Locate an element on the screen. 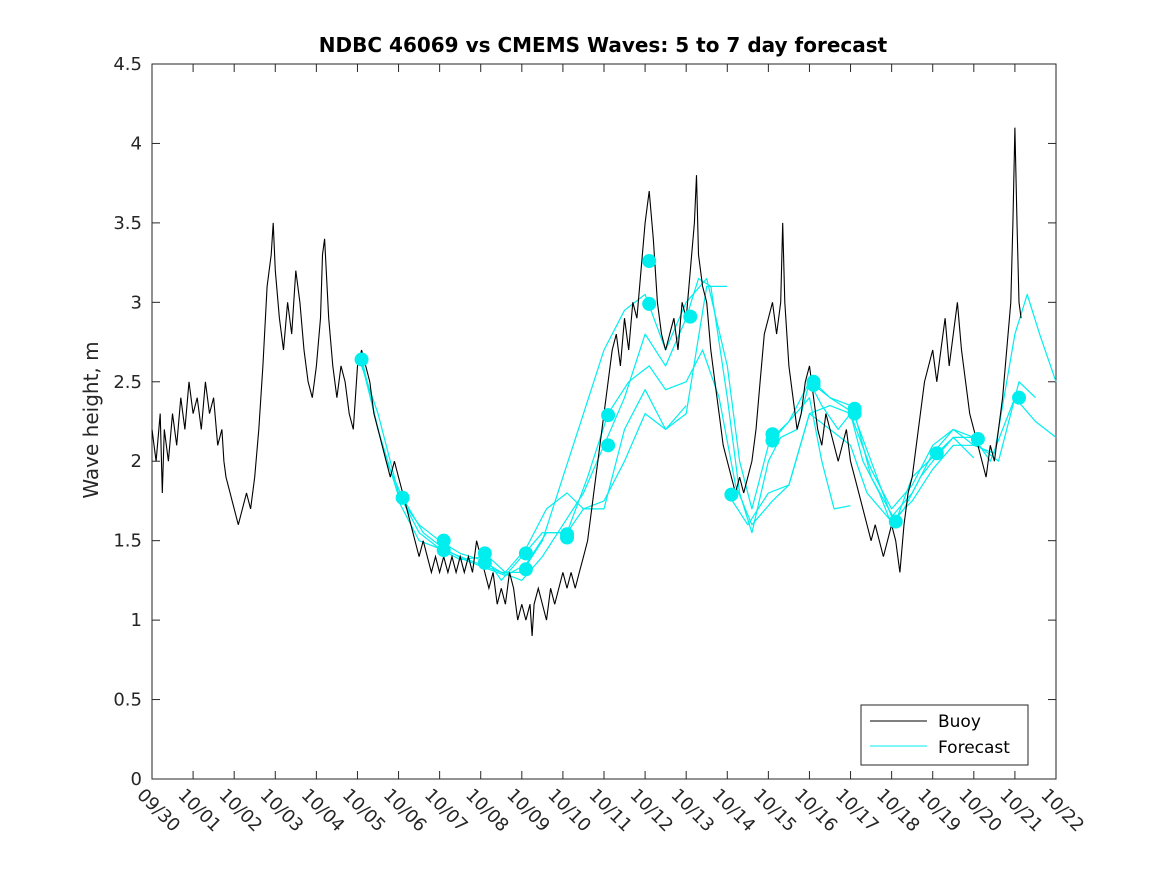  y-tick-label: 3.5 is located at coordinates (127, 223).